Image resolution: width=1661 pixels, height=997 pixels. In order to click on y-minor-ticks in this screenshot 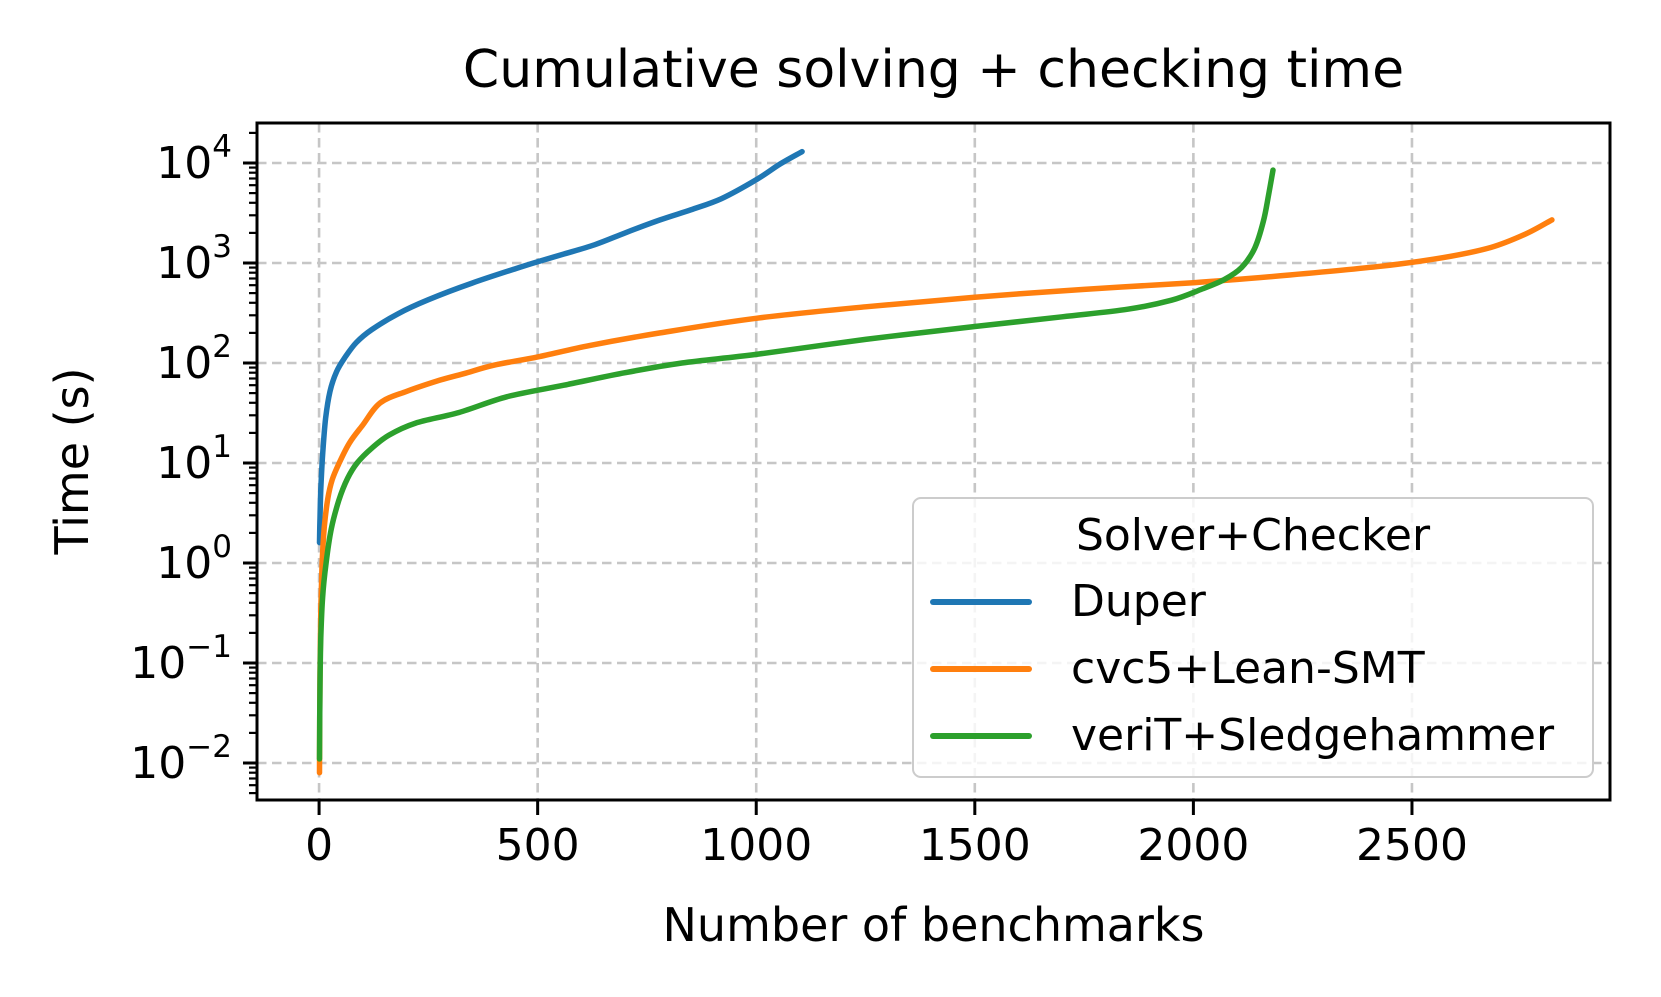, I will do `click(253, 463)`.